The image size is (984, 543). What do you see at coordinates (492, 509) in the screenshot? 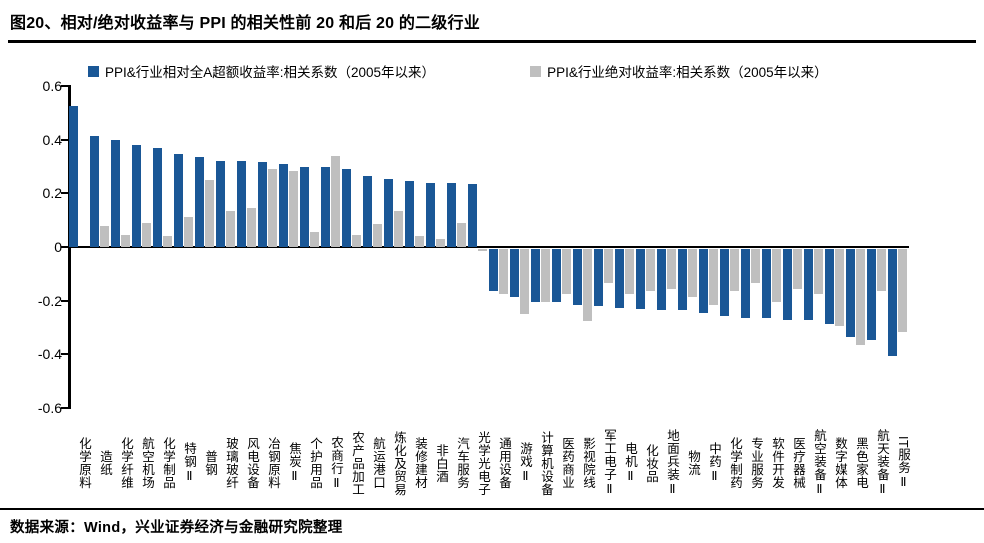
I see `footer-divider` at bounding box center [492, 509].